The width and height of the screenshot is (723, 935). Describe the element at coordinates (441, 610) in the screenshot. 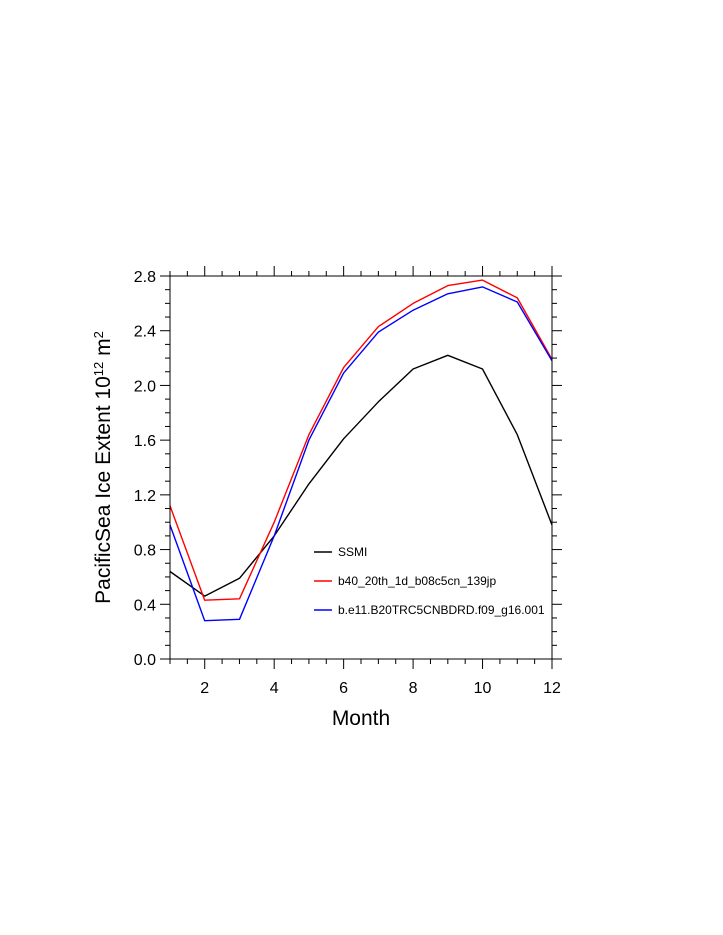

I see `legend-label: b.e11.B20TRC5CNBDRD.f09_g16.001` at that location.